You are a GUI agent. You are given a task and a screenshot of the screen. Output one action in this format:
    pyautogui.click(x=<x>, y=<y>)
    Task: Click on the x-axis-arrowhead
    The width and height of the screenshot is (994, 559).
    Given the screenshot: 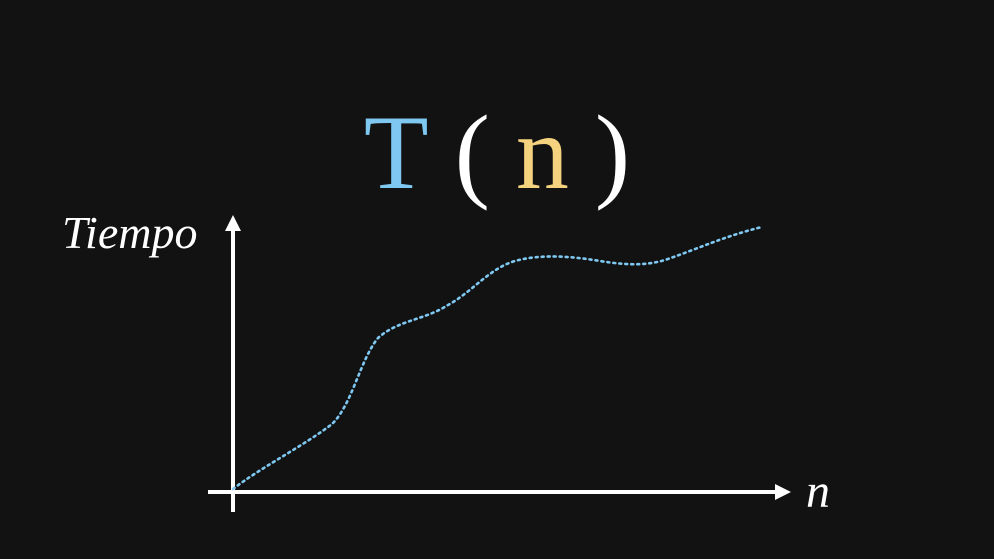 What is the action you would take?
    pyautogui.click(x=783, y=492)
    